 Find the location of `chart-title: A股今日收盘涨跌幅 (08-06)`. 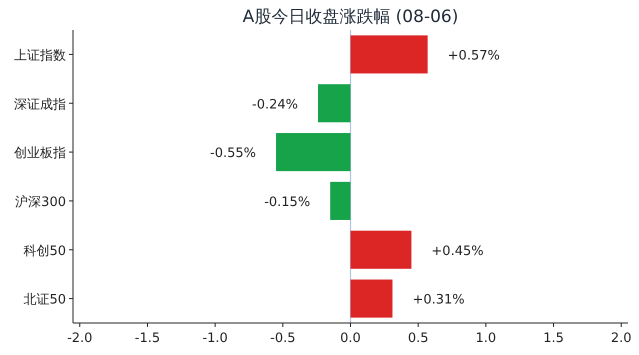

chart-title: A股今日收盘涨跌幅 (08-06) is located at coordinates (350, 17).